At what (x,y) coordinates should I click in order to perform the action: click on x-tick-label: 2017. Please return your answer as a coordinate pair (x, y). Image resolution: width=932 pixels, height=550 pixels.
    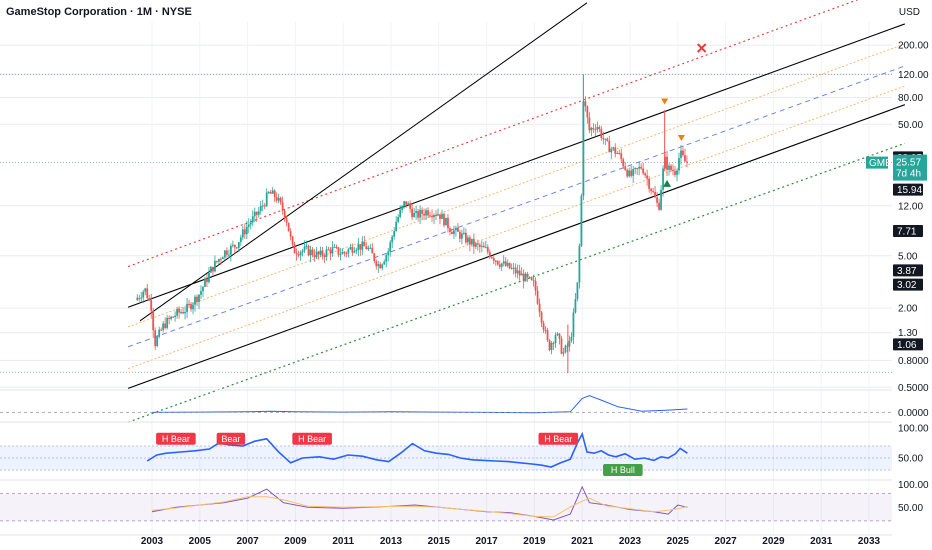
    Looking at the image, I should click on (486, 541).